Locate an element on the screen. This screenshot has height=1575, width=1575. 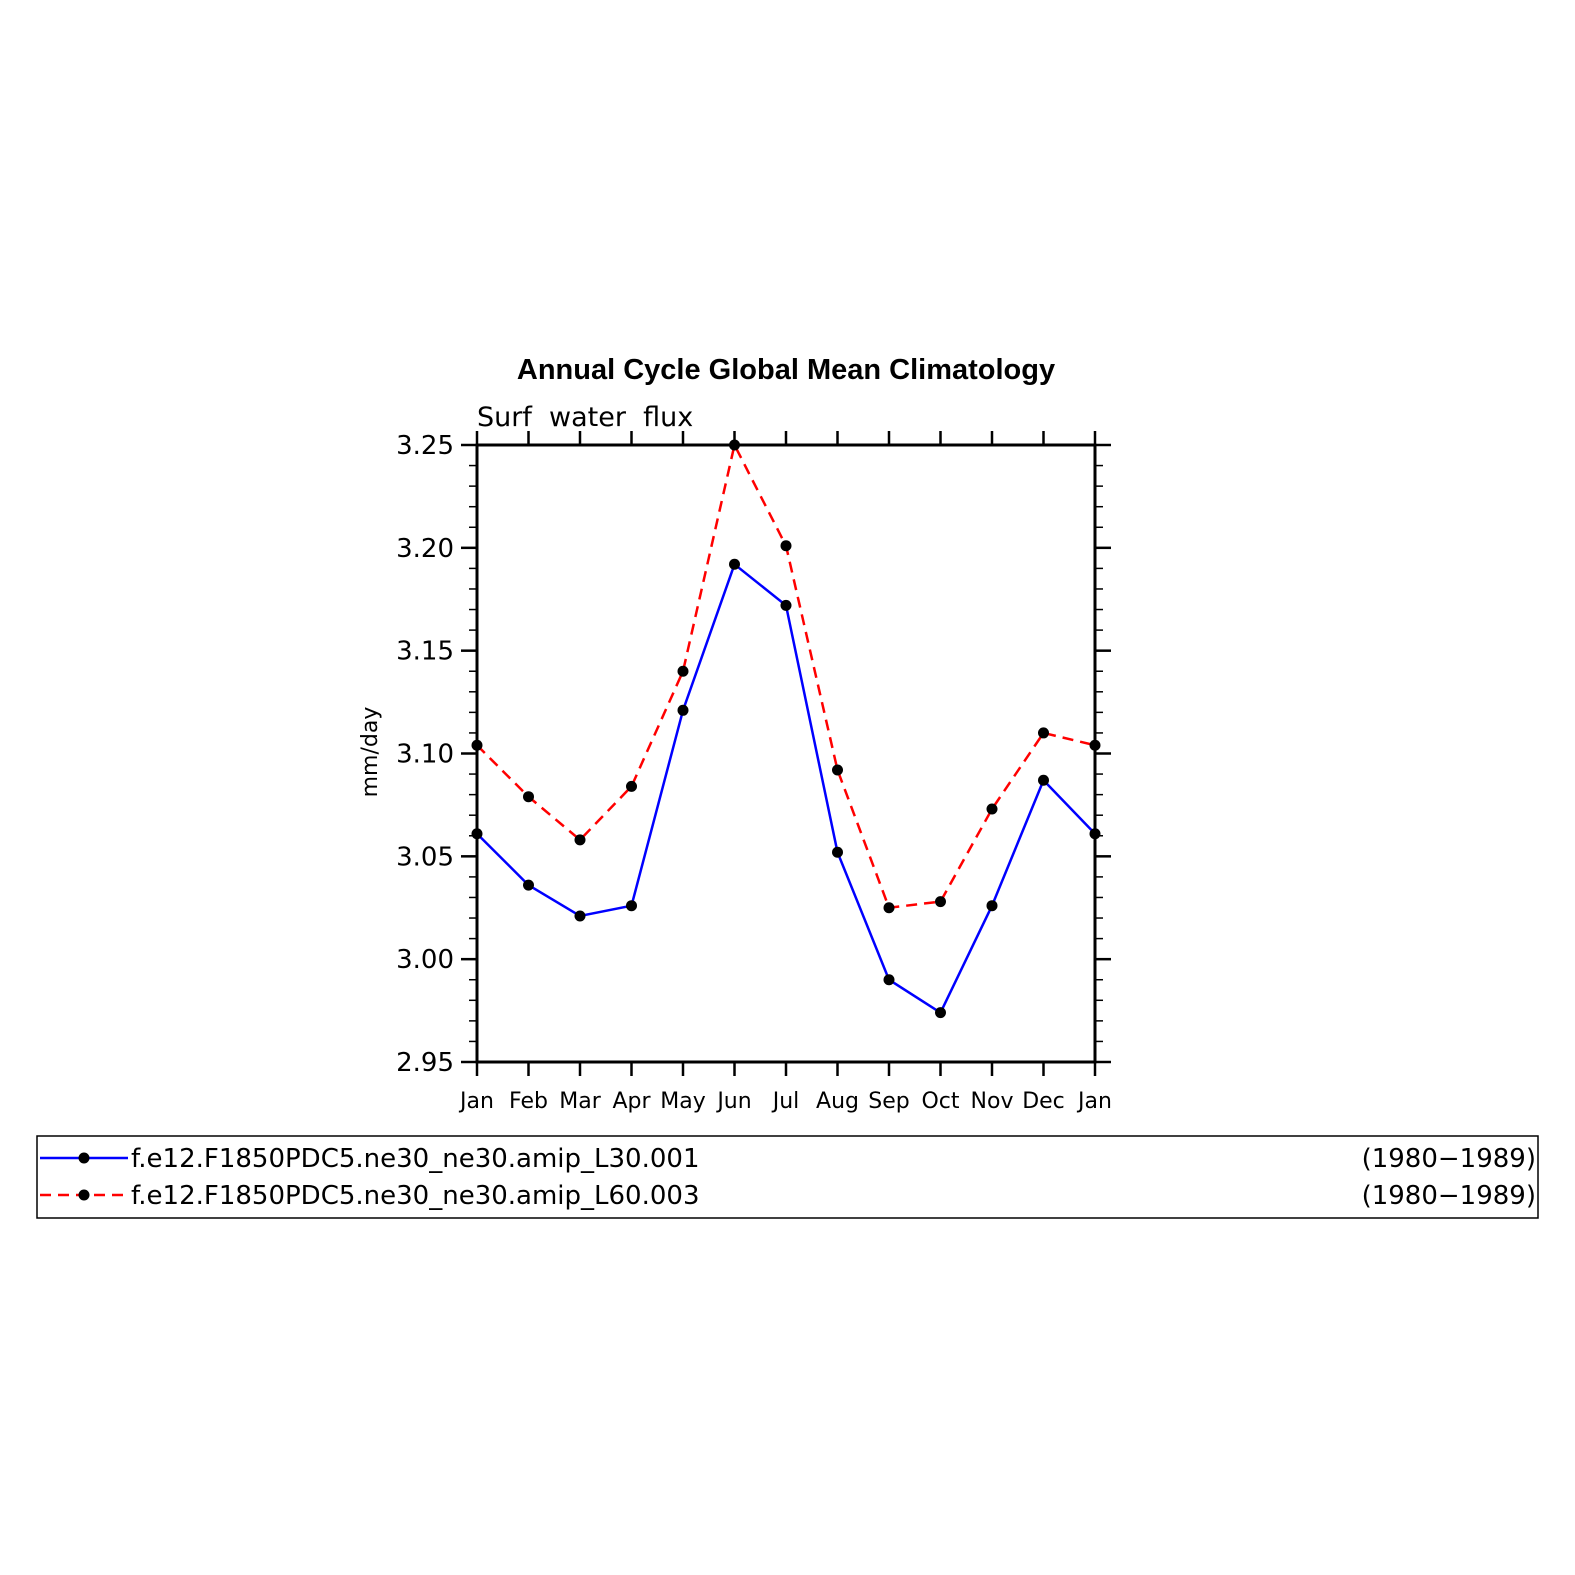
legend-period-2: (1980−1989) is located at coordinates (1449, 1196).